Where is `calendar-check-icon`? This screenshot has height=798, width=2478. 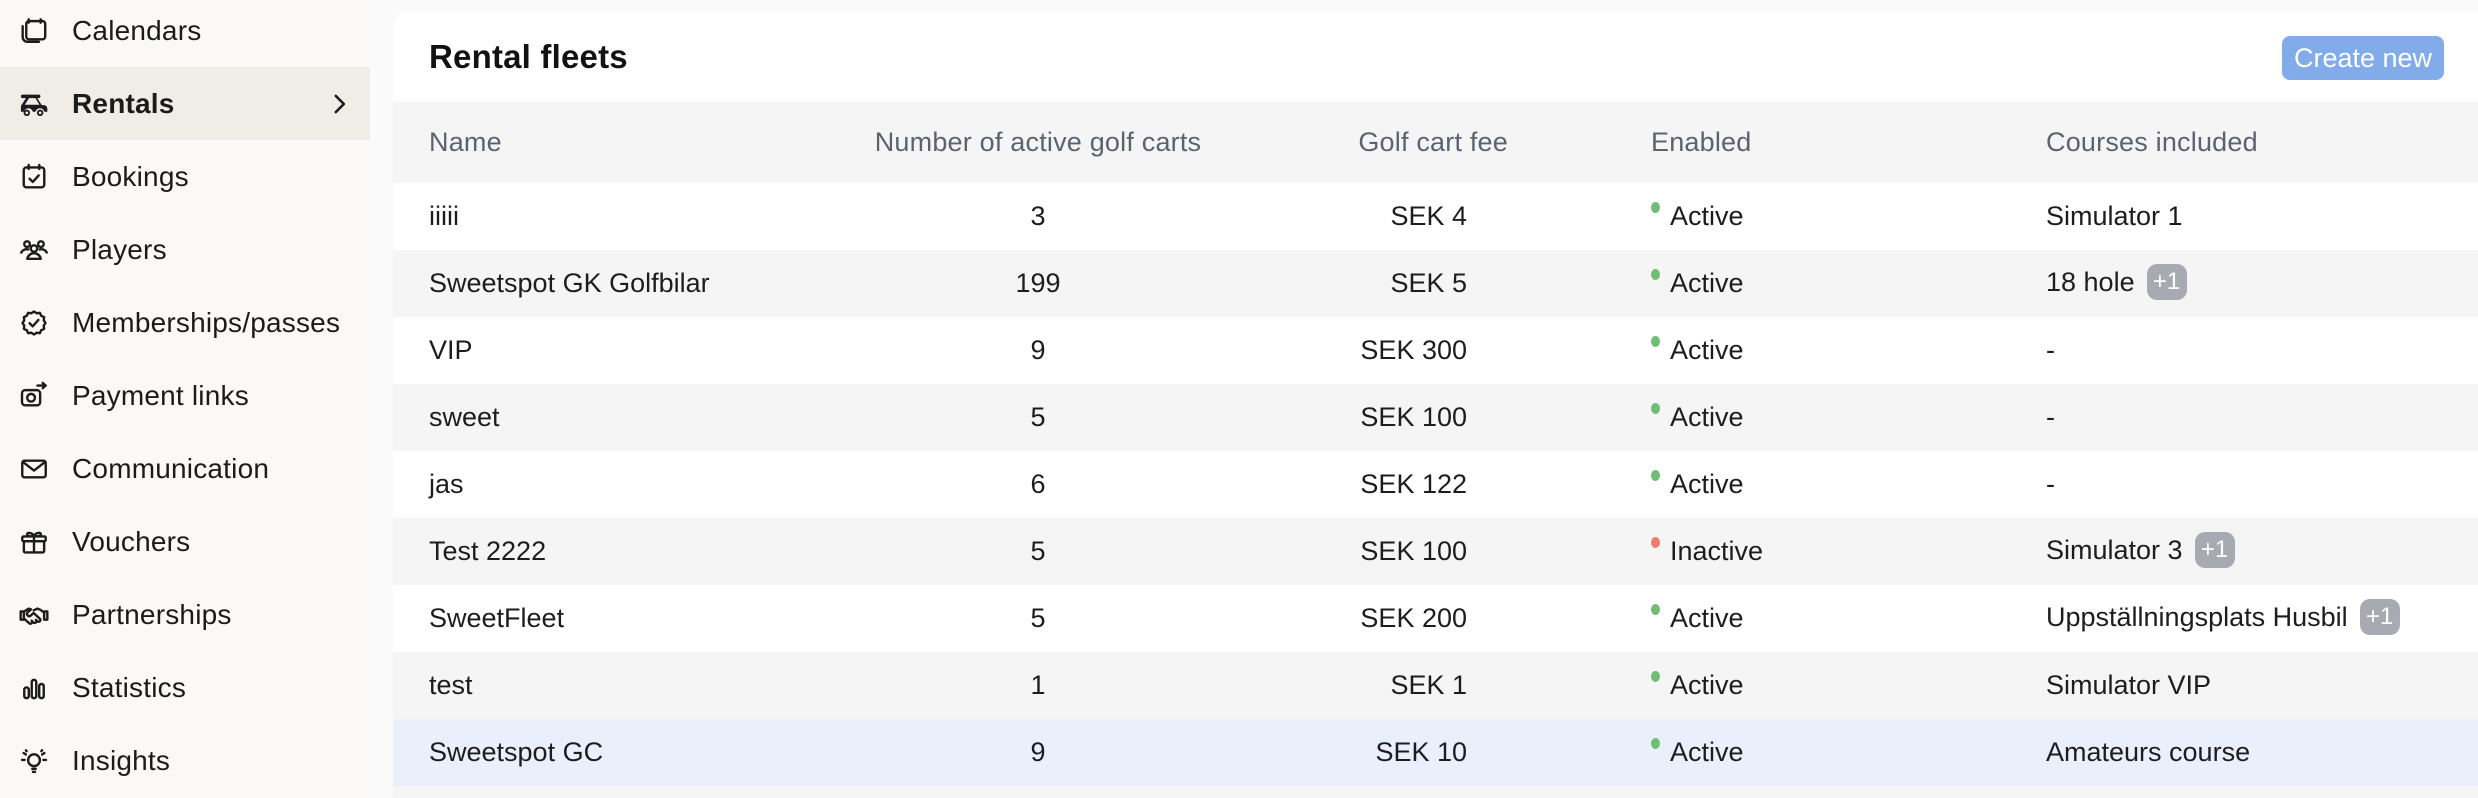
calendar-check-icon is located at coordinates (34, 177).